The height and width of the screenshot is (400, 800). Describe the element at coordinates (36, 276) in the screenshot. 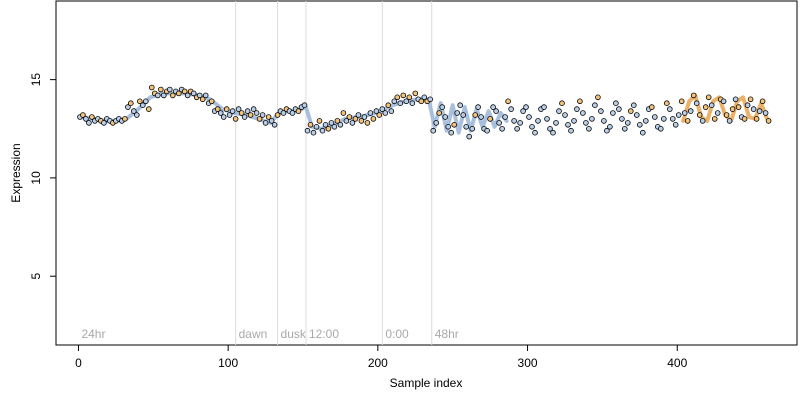

I see `y-tick-label: 5` at that location.